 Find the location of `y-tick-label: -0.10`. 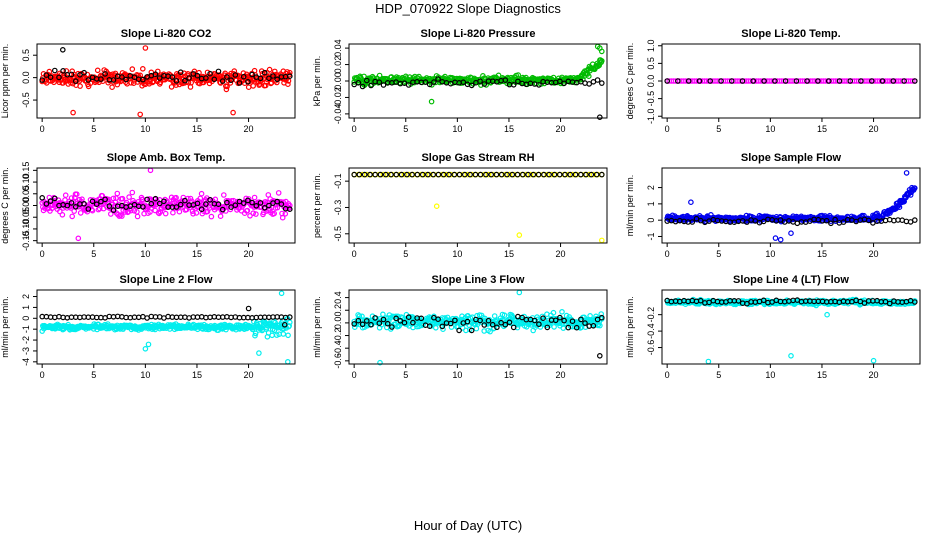

y-tick-label: -0.10 is located at coordinates (26, 229).